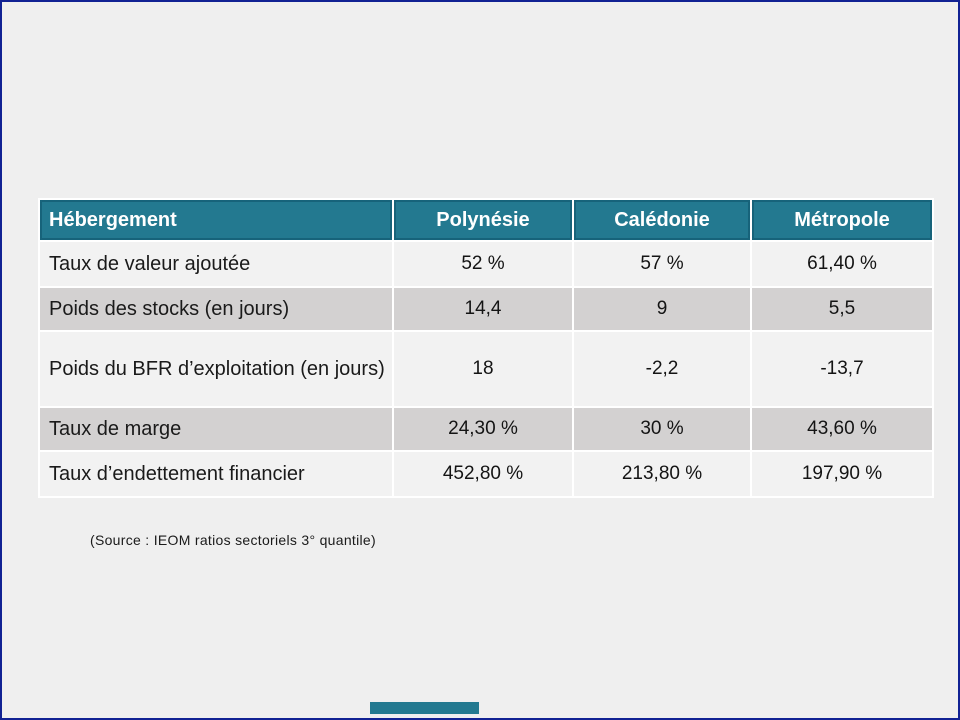  Describe the element at coordinates (842, 369) in the screenshot. I see `cell-value: -13,7` at that location.